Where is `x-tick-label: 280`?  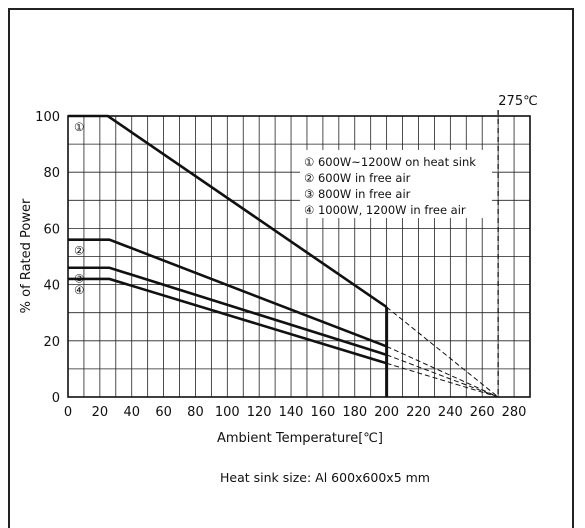
x-tick-label: 280 is located at coordinates (514, 412).